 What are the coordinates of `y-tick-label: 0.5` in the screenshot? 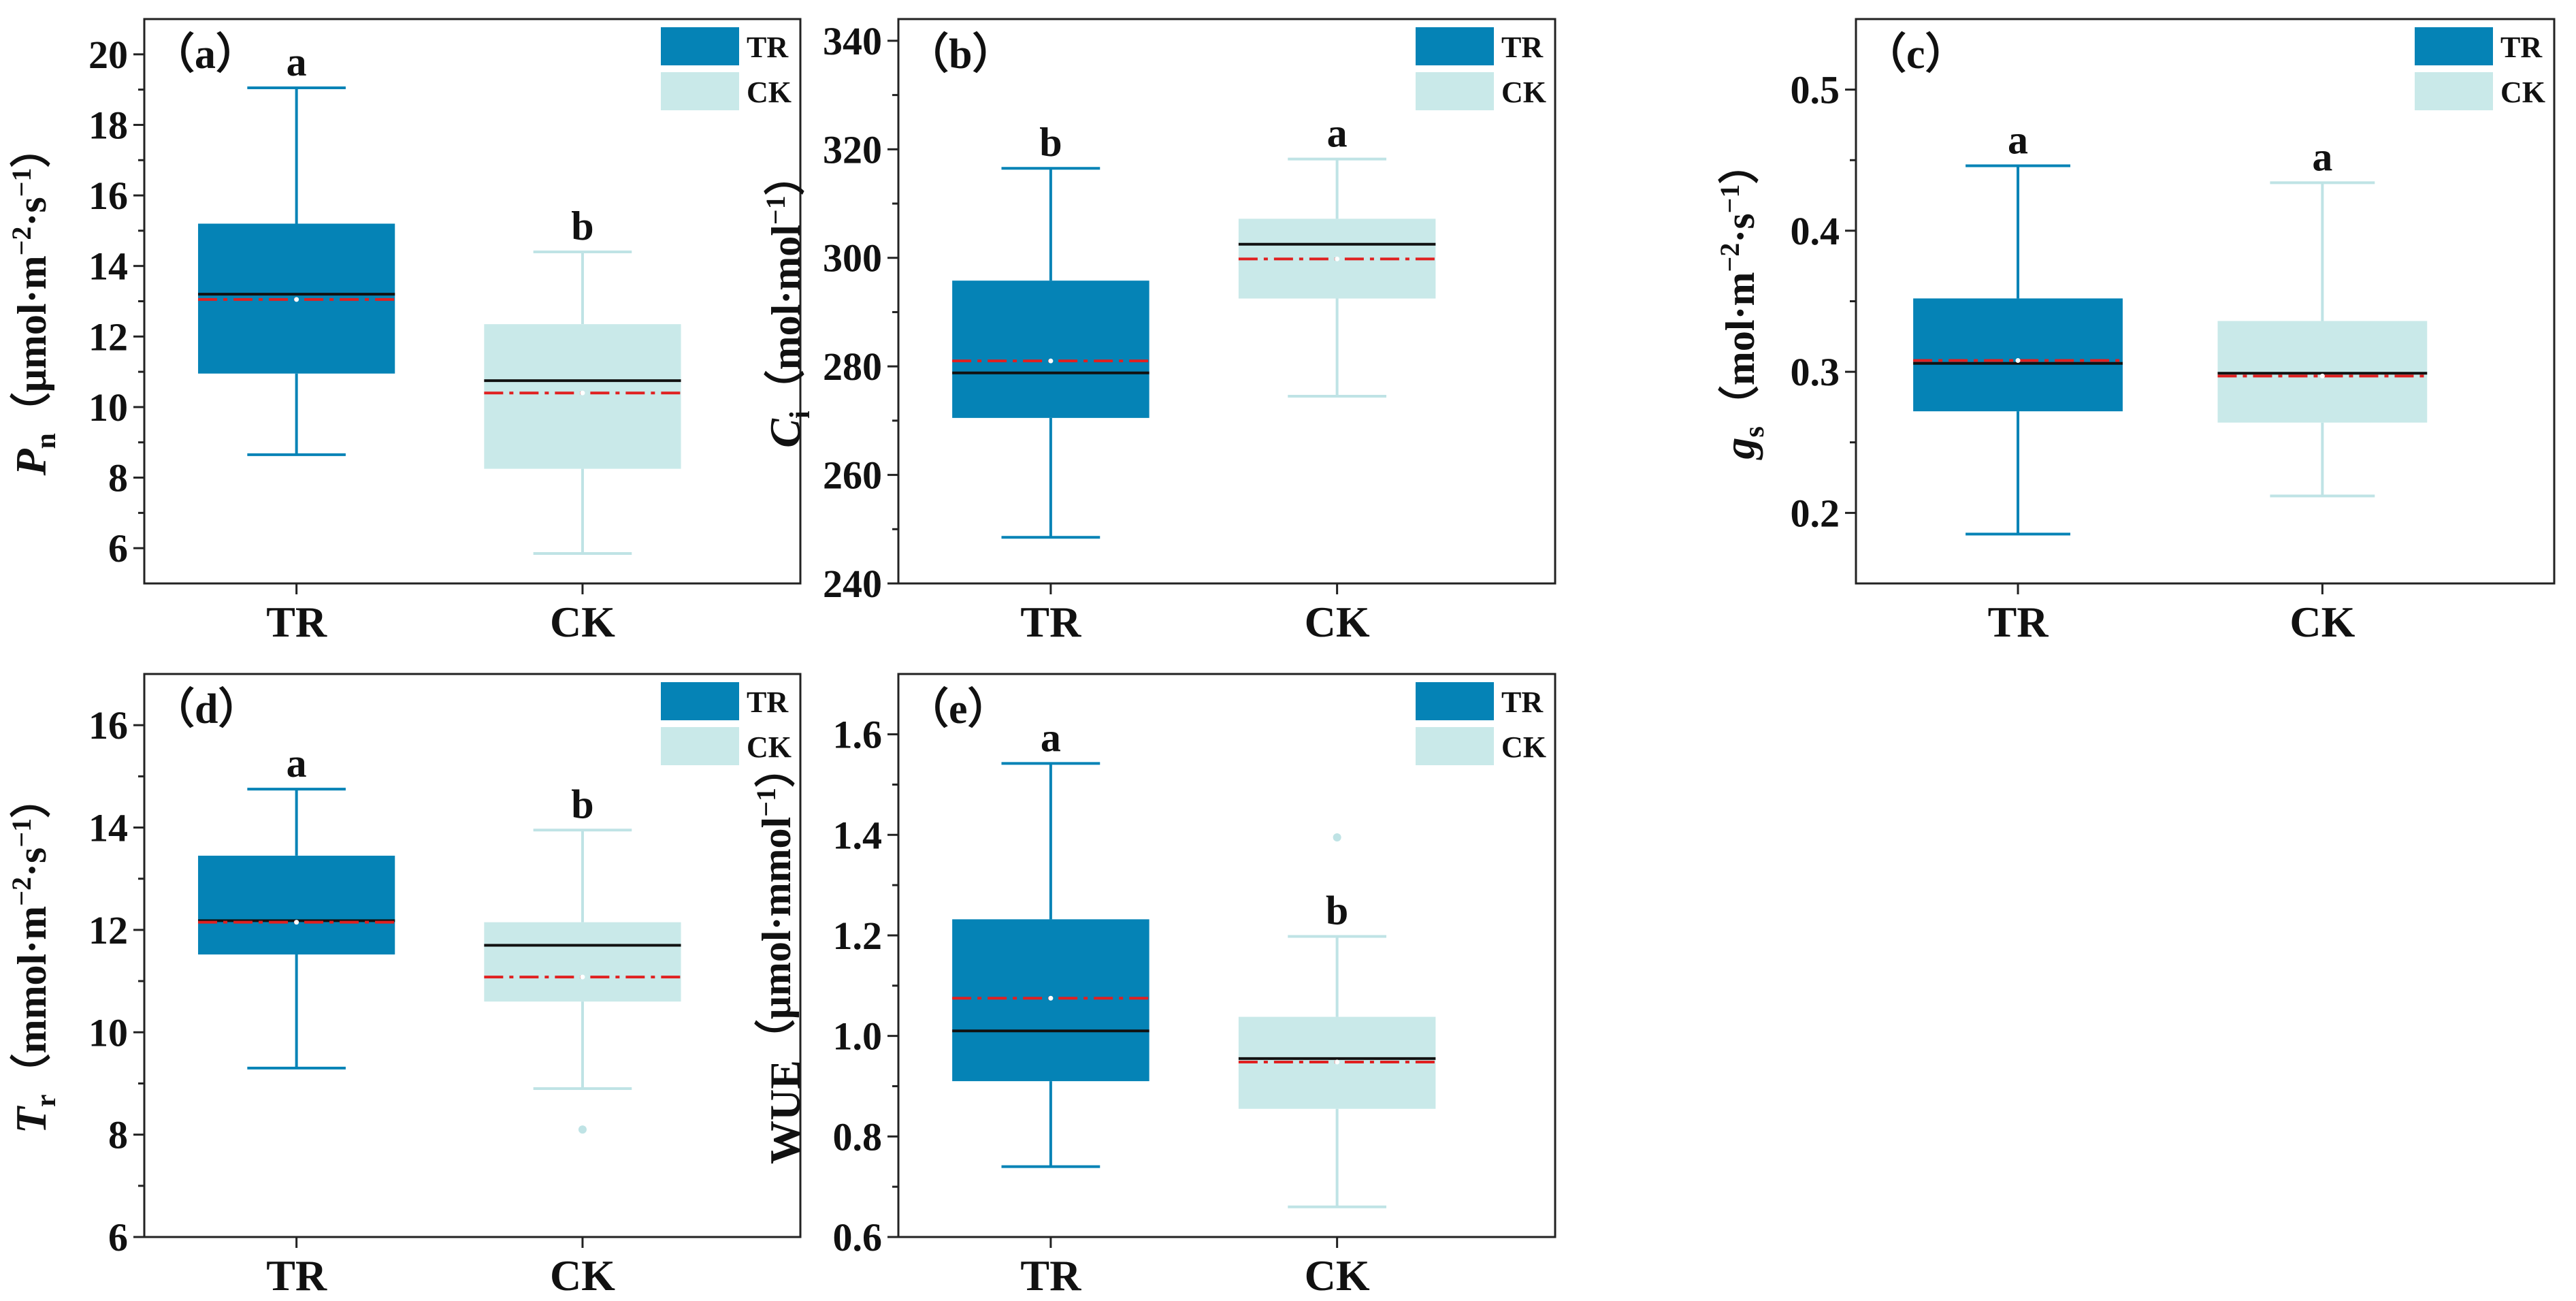 It's located at (1815, 90).